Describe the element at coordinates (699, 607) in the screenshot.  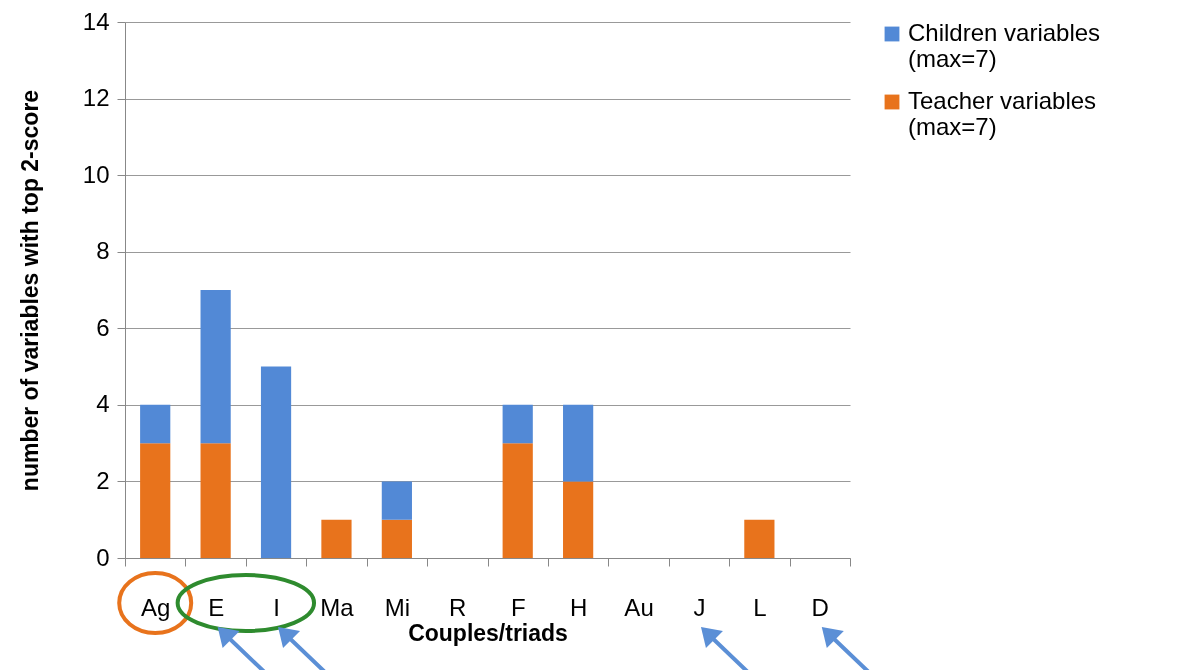
I see `x-tick-label: J` at that location.